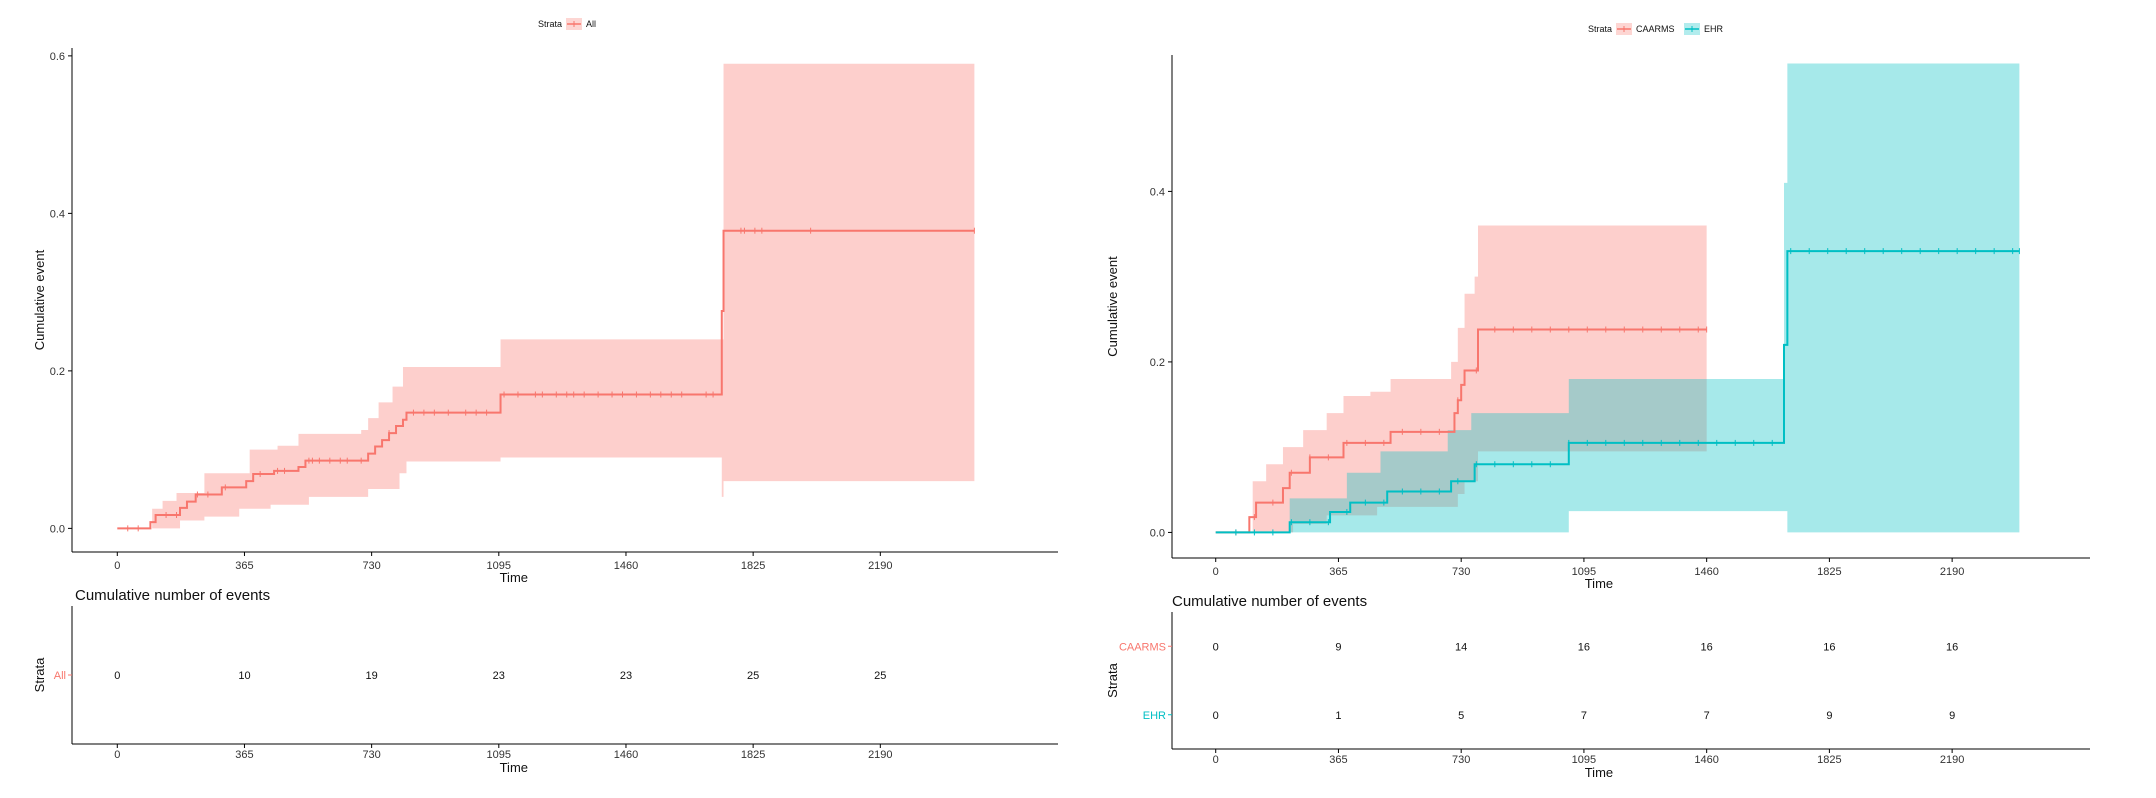 Image resolution: width=2156 pixels, height=798 pixels. What do you see at coordinates (1338, 716) in the screenshot?
I see `risk-table-cell: 1` at bounding box center [1338, 716].